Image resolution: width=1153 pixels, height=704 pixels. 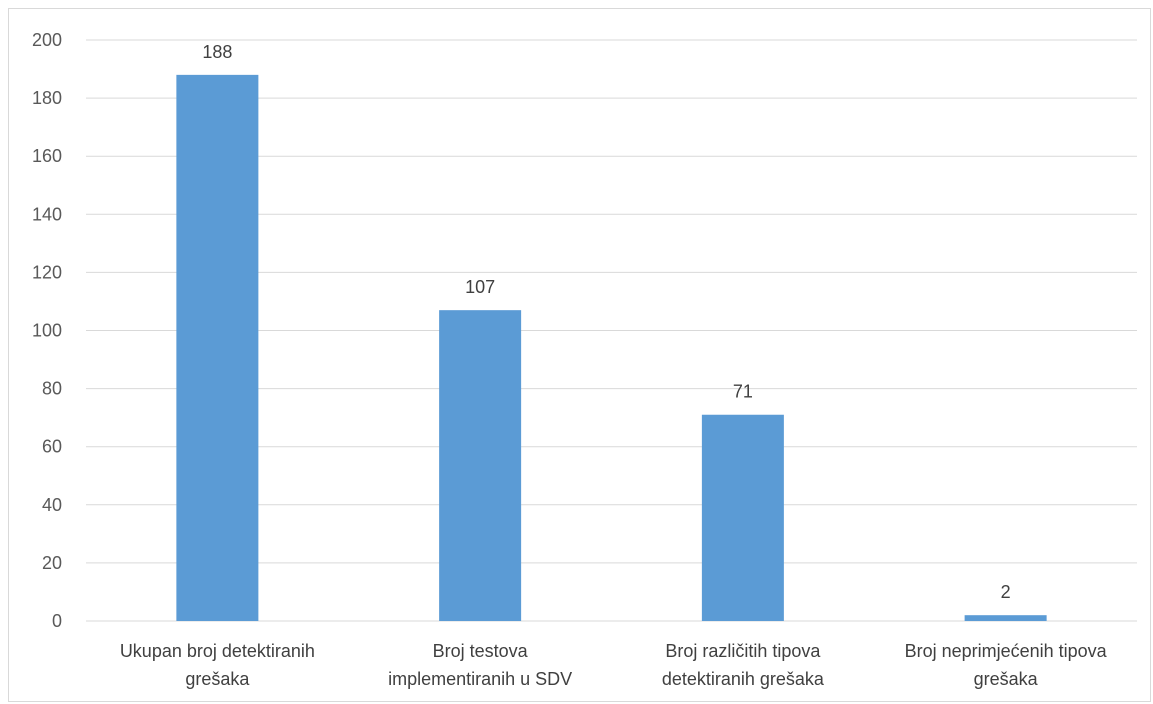 I want to click on data-label: 188, so click(x=217, y=52).